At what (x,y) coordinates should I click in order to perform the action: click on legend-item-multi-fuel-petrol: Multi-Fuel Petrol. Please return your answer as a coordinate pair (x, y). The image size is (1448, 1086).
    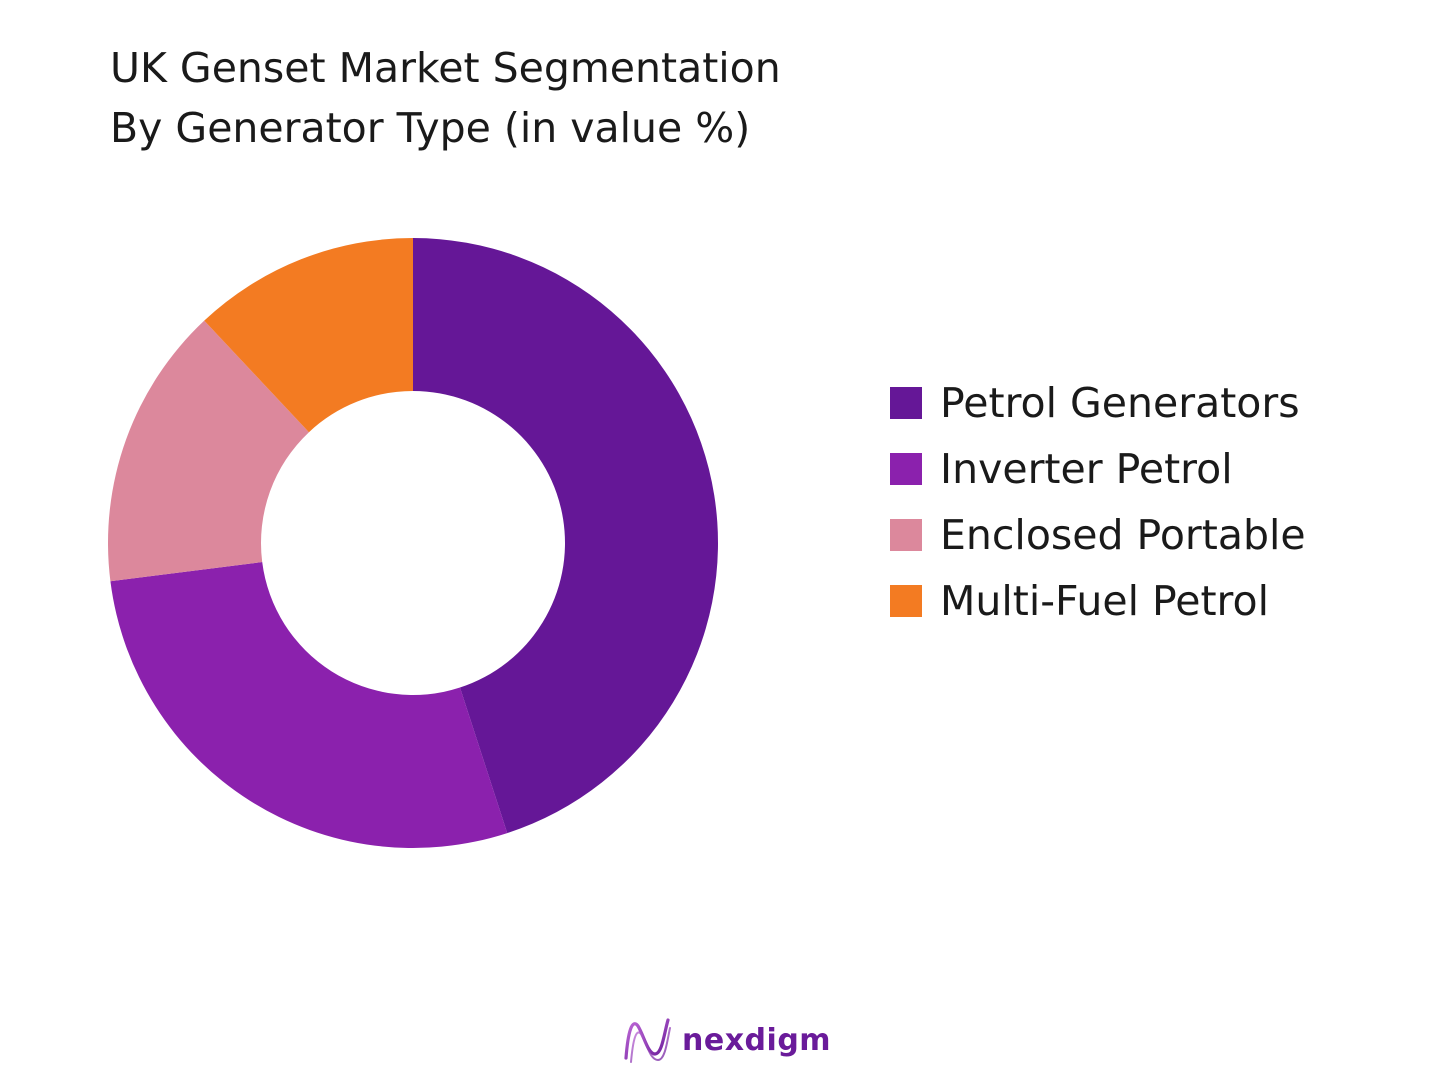
    Looking at the image, I should click on (1098, 601).